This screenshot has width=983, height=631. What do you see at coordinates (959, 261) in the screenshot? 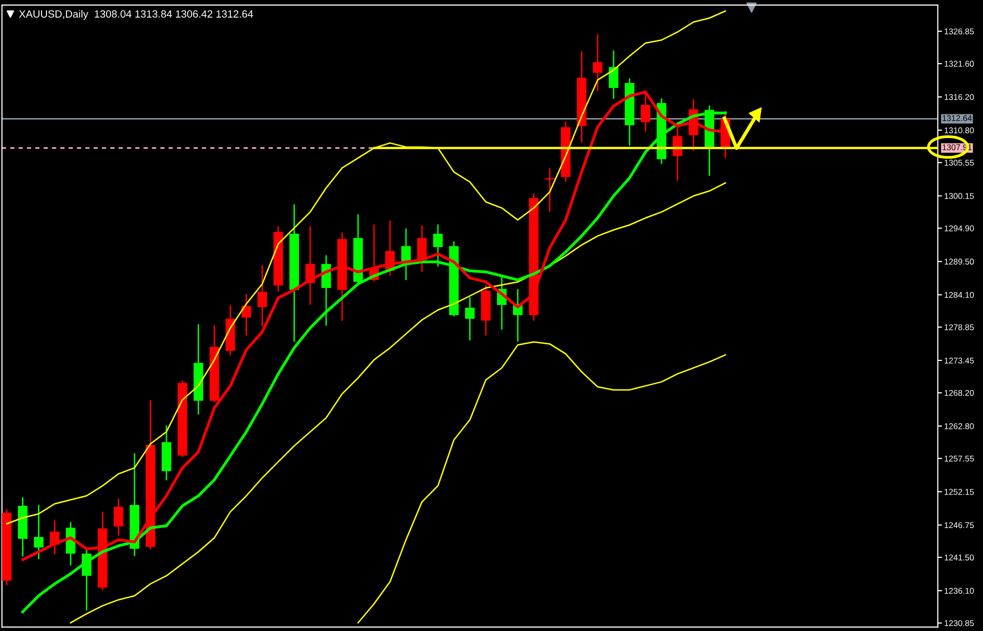
I see `y-tick-label: 1289.50` at bounding box center [959, 261].